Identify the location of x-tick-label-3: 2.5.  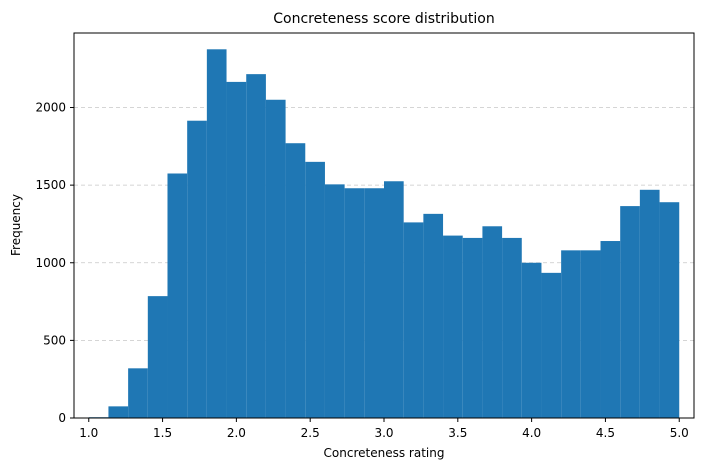
(310, 433).